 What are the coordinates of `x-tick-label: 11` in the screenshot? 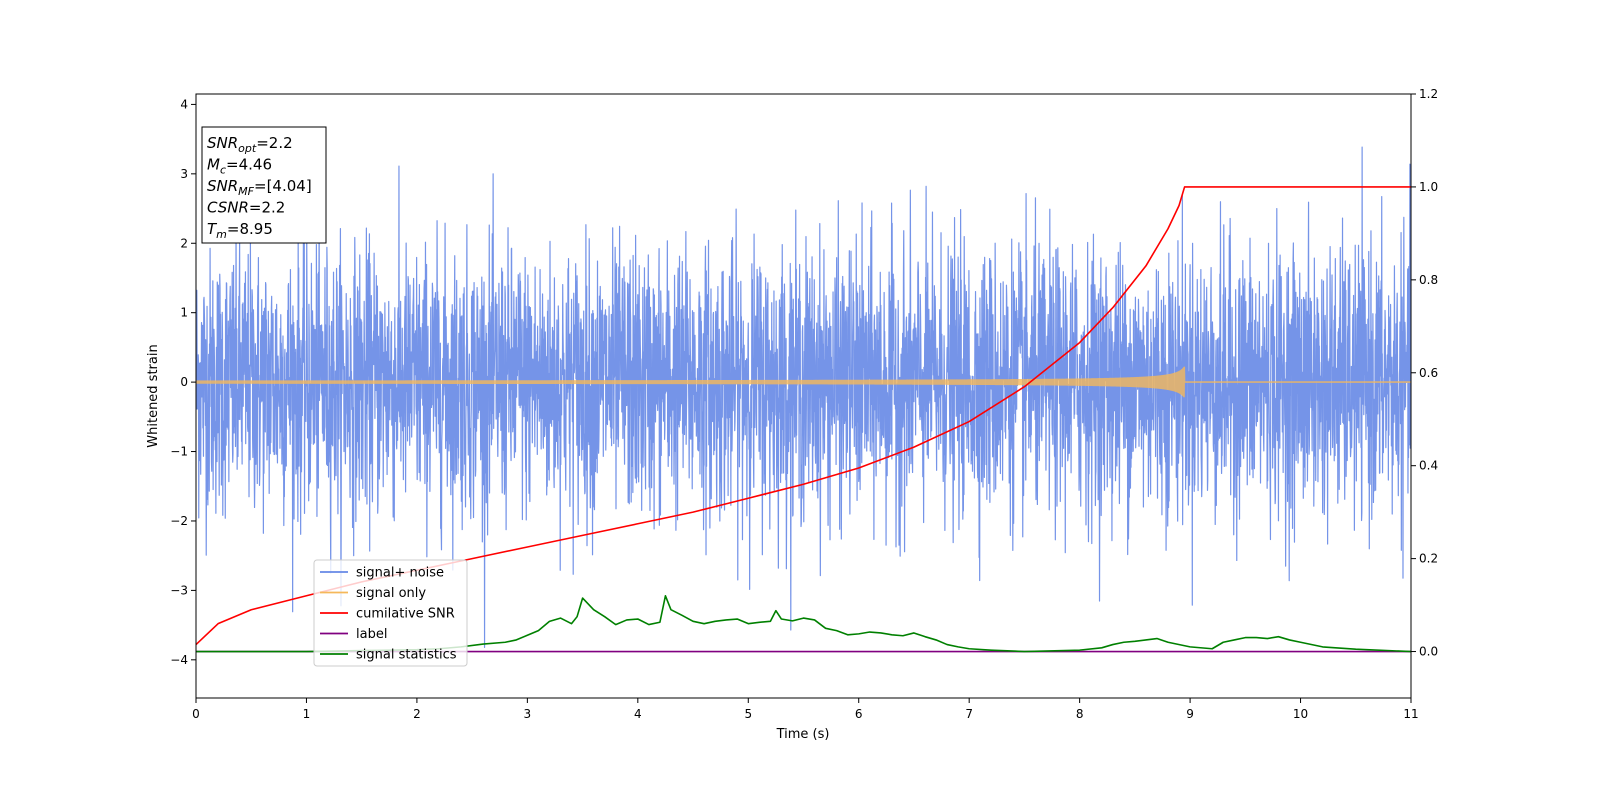 It's located at (1410, 714).